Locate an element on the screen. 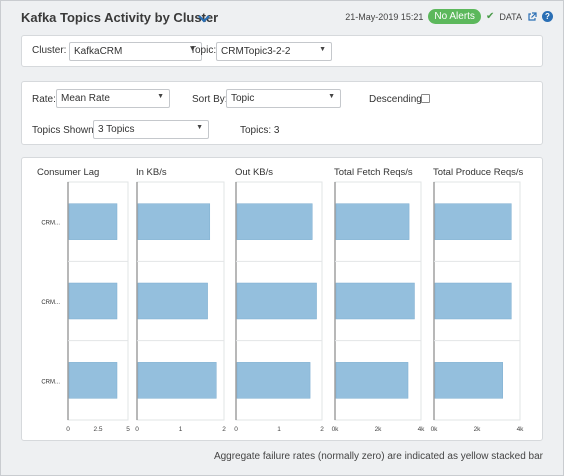 The height and width of the screenshot is (476, 564). descending-checkbox is located at coordinates (425, 98).